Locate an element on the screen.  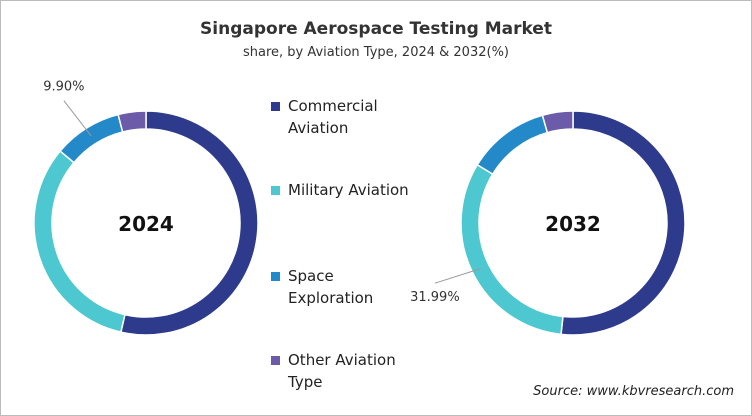
legend-item: Other Aviation Type is located at coordinates (341, 371).